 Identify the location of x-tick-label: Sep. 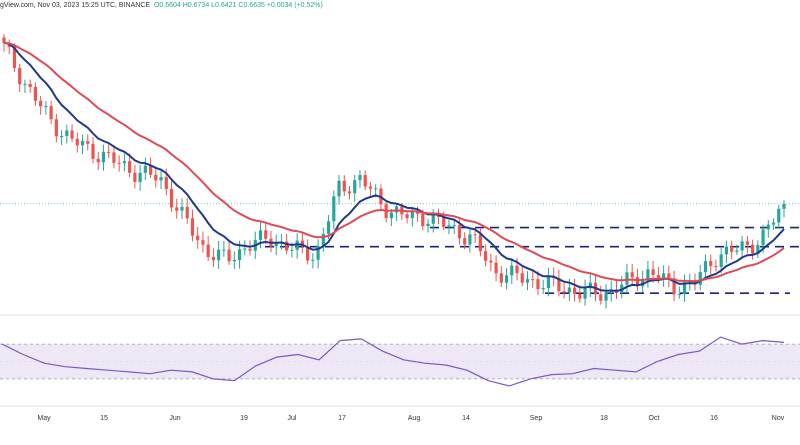
(536, 418).